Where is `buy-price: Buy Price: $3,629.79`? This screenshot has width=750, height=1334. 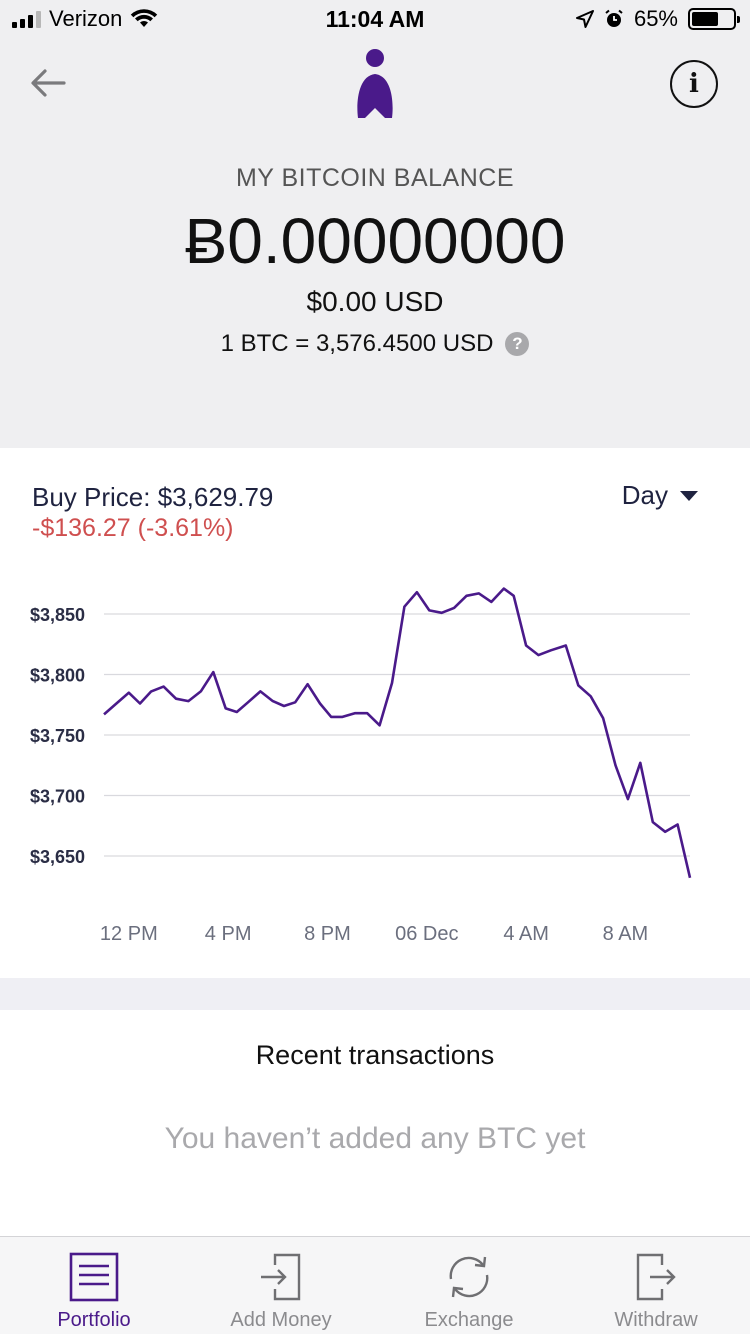 buy-price: Buy Price: $3,629.79 is located at coordinates (153, 497).